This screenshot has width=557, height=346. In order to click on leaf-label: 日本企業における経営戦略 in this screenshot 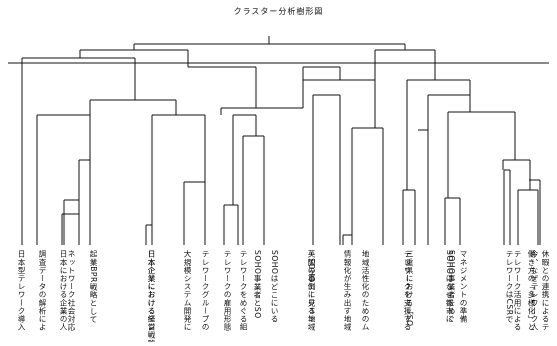, I will do `click(151, 296)`.